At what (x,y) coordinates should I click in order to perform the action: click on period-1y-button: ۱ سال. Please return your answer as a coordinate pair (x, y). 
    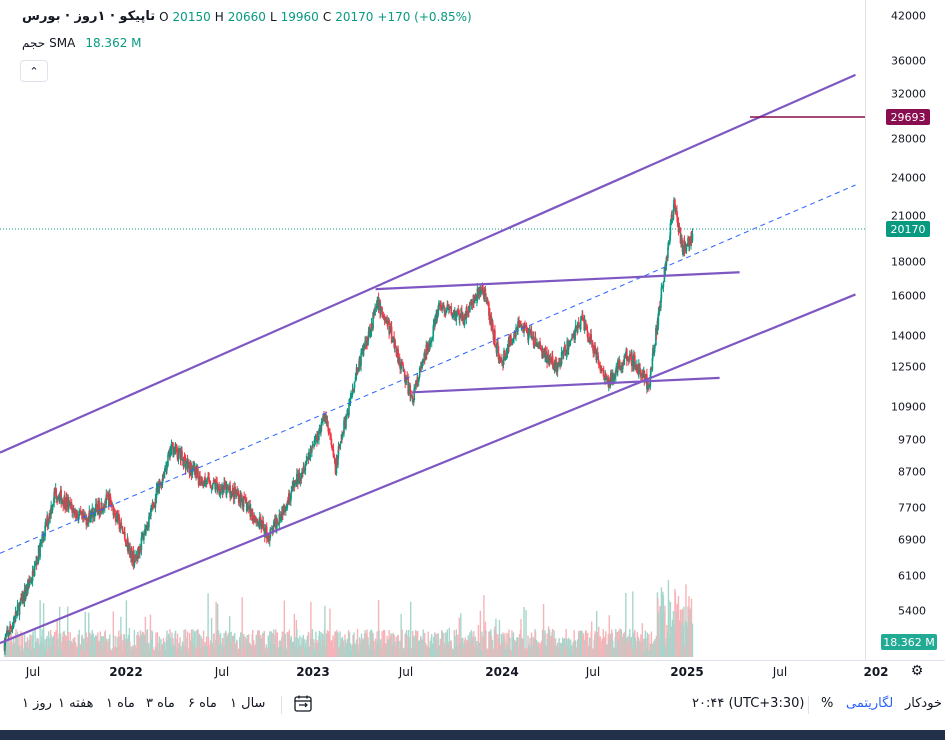
    Looking at the image, I should click on (248, 703).